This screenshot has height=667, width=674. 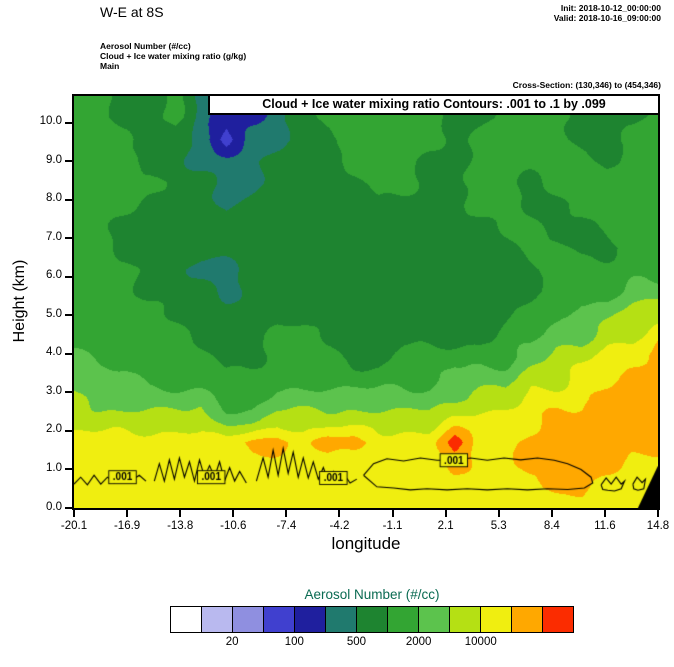 What do you see at coordinates (658, 526) in the screenshot?
I see `x-tick-label: 14.8` at bounding box center [658, 526].